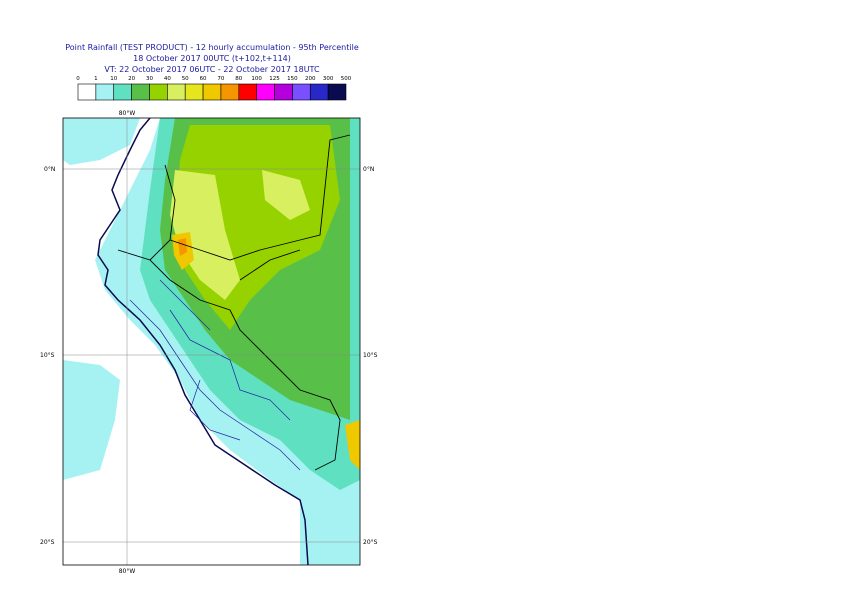 This screenshot has width=842, height=596. Describe the element at coordinates (96, 79) in the screenshot. I see `colorbar-label: 1` at that location.